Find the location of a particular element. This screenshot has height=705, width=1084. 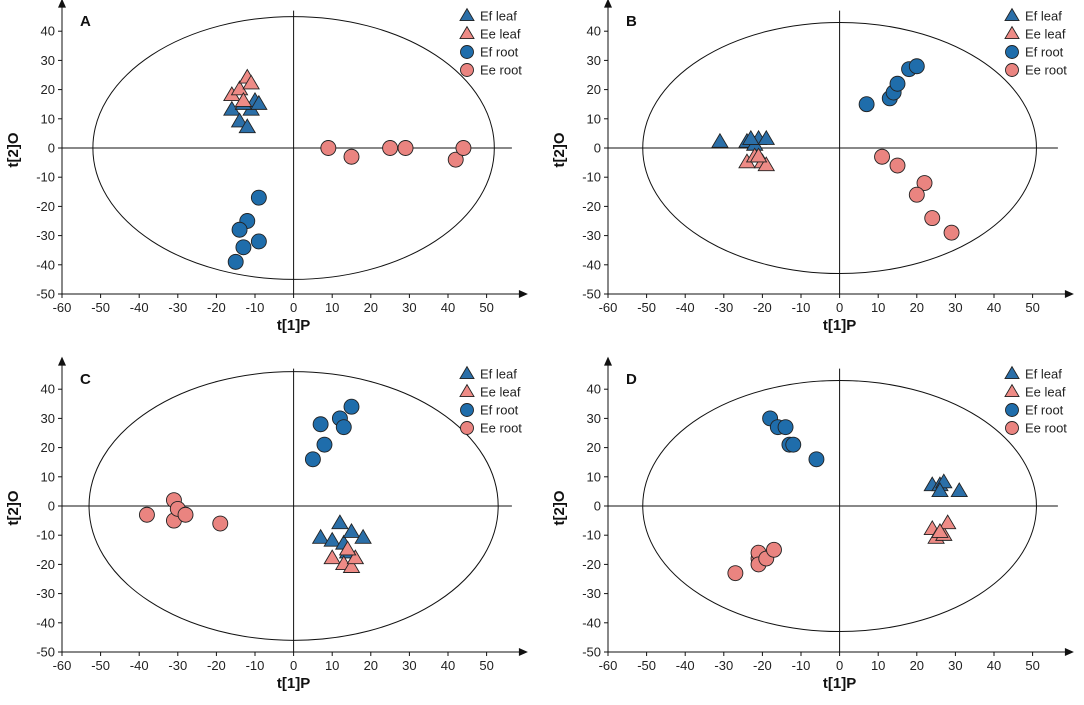

y-axis-arrow is located at coordinates (62, 4).